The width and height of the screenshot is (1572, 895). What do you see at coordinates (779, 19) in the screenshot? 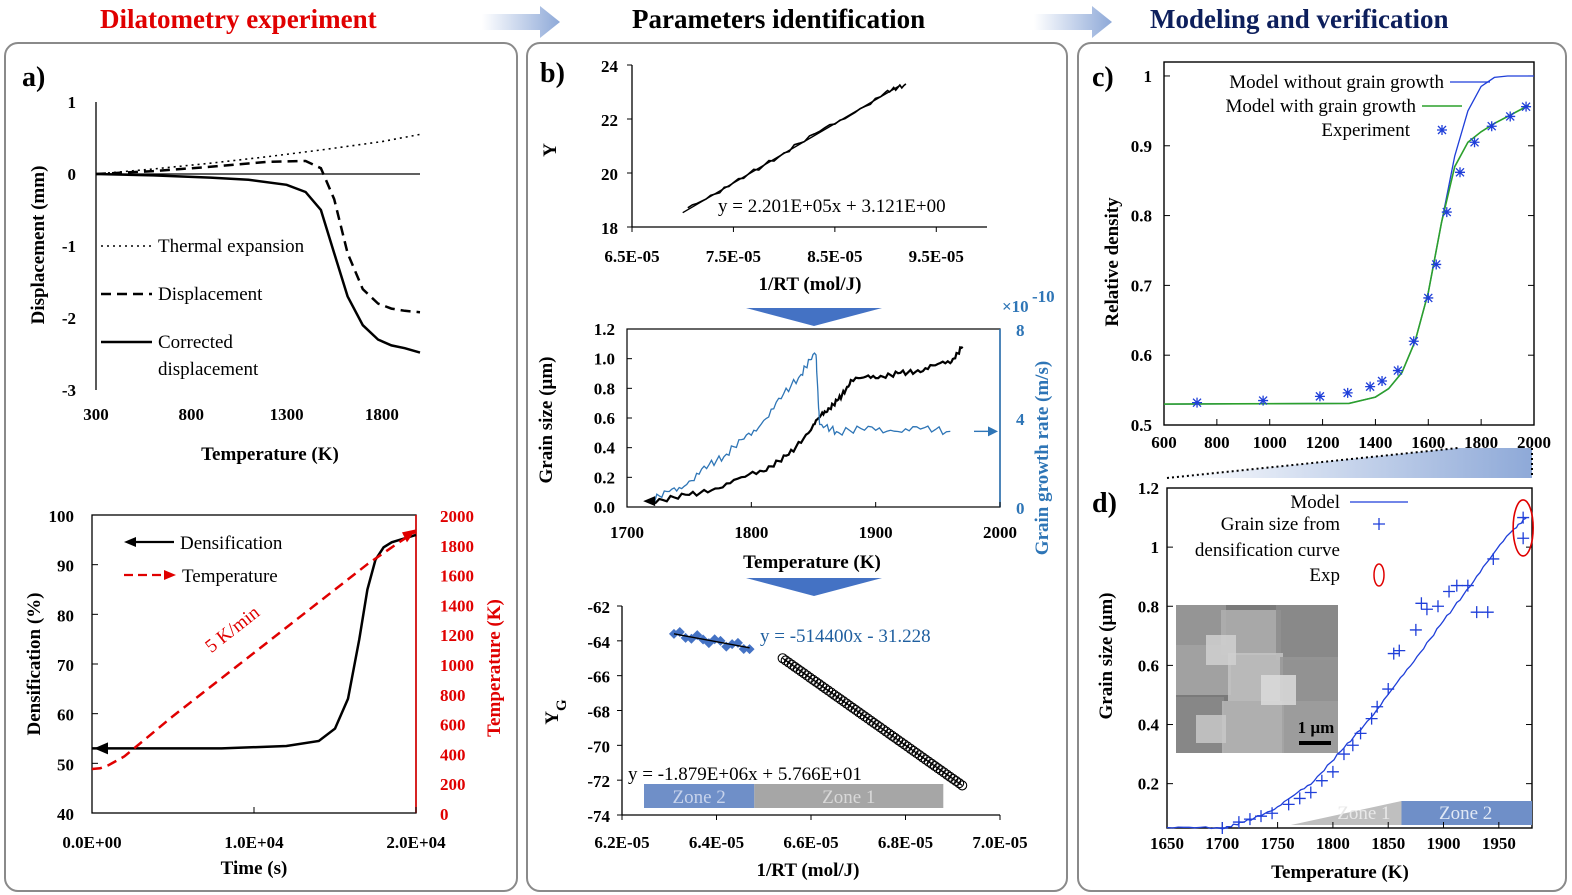
I see `header-parameters: Parameters identification` at bounding box center [779, 19].